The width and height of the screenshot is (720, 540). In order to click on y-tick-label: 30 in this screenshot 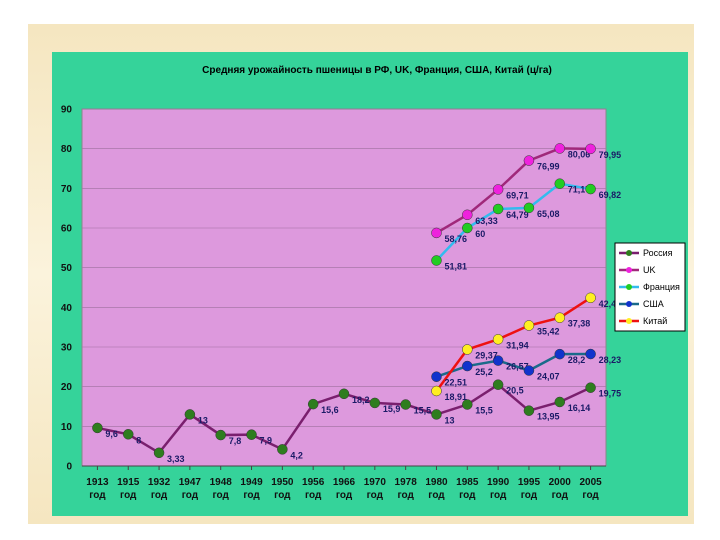, I will do `click(67, 348)`.